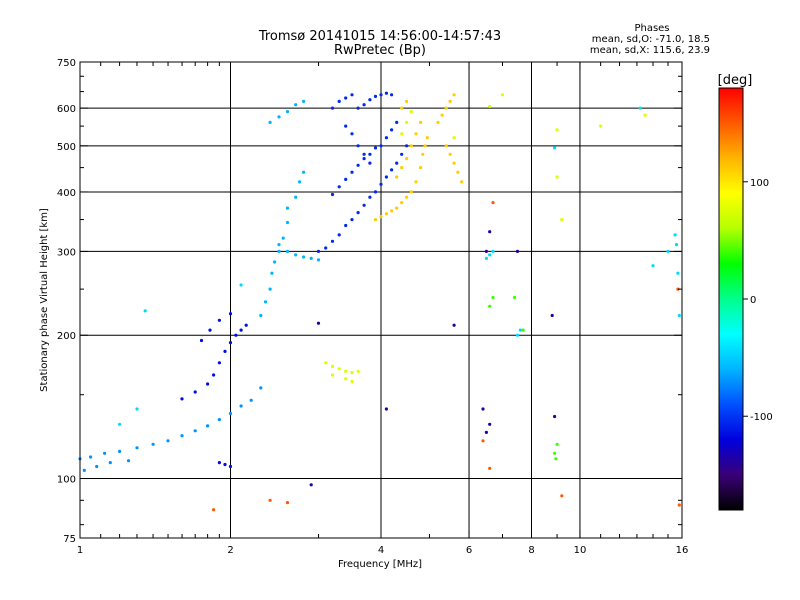 This screenshot has height=600, width=800. What do you see at coordinates (66, 193) in the screenshot?
I see `y-tick-label: 400` at bounding box center [66, 193].